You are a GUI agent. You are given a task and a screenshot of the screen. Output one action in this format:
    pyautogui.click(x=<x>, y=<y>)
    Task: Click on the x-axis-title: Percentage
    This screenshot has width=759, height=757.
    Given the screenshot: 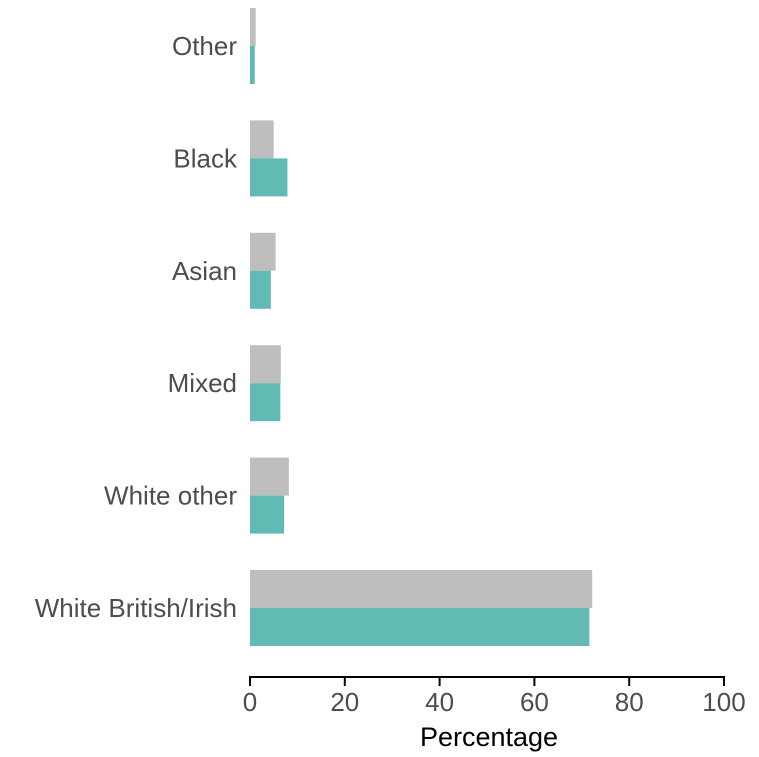 What is the action you would take?
    pyautogui.click(x=489, y=737)
    